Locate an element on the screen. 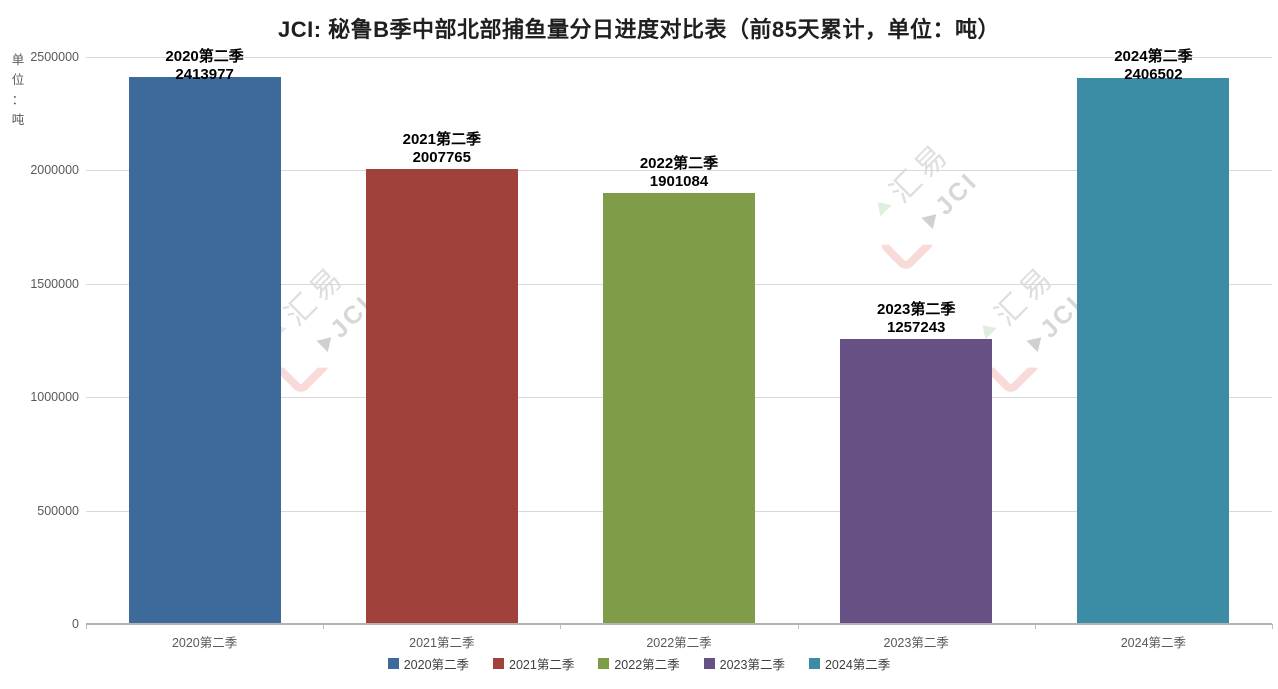 This screenshot has width=1278, height=689. legend-item-label: 2024第二季 is located at coordinates (857, 665).